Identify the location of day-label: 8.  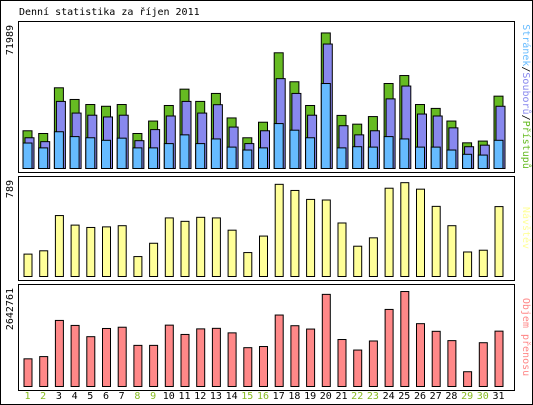
(137, 396).